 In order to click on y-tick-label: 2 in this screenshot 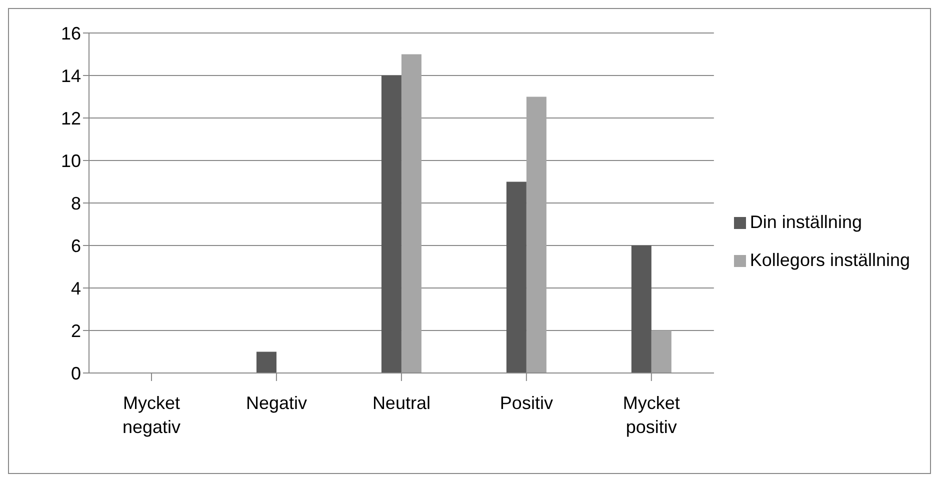, I will do `click(75, 330)`.